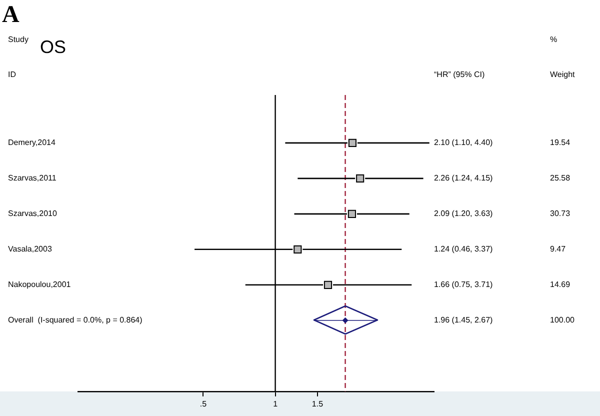  Describe the element at coordinates (32, 178) in the screenshot. I see `y-tick-label: Szarvas,2011` at that location.